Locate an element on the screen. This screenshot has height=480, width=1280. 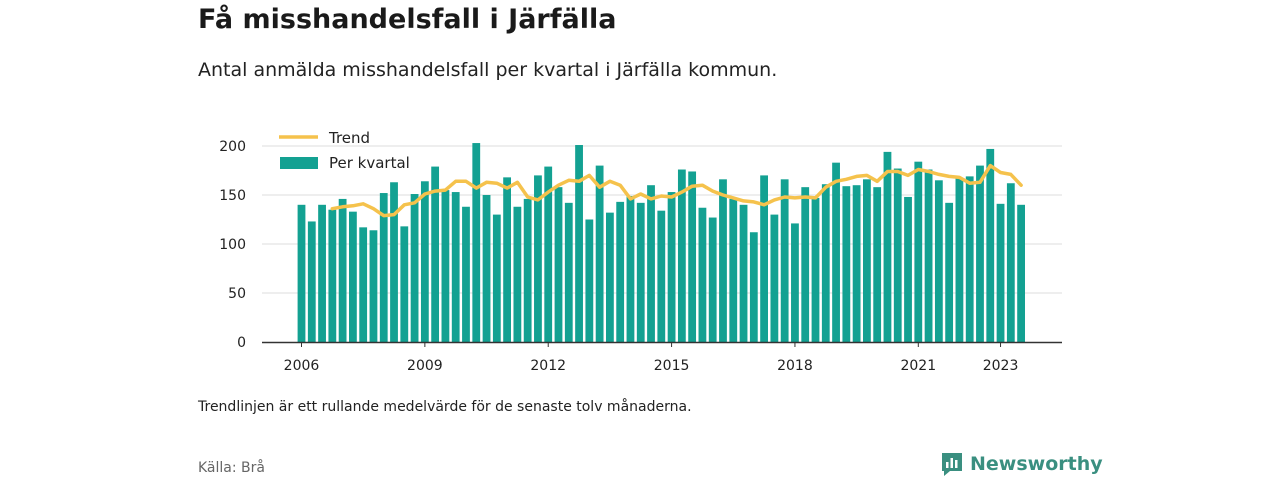
y-axis-ticks: 0 50 100 150 200 is located at coordinates (232, 245).